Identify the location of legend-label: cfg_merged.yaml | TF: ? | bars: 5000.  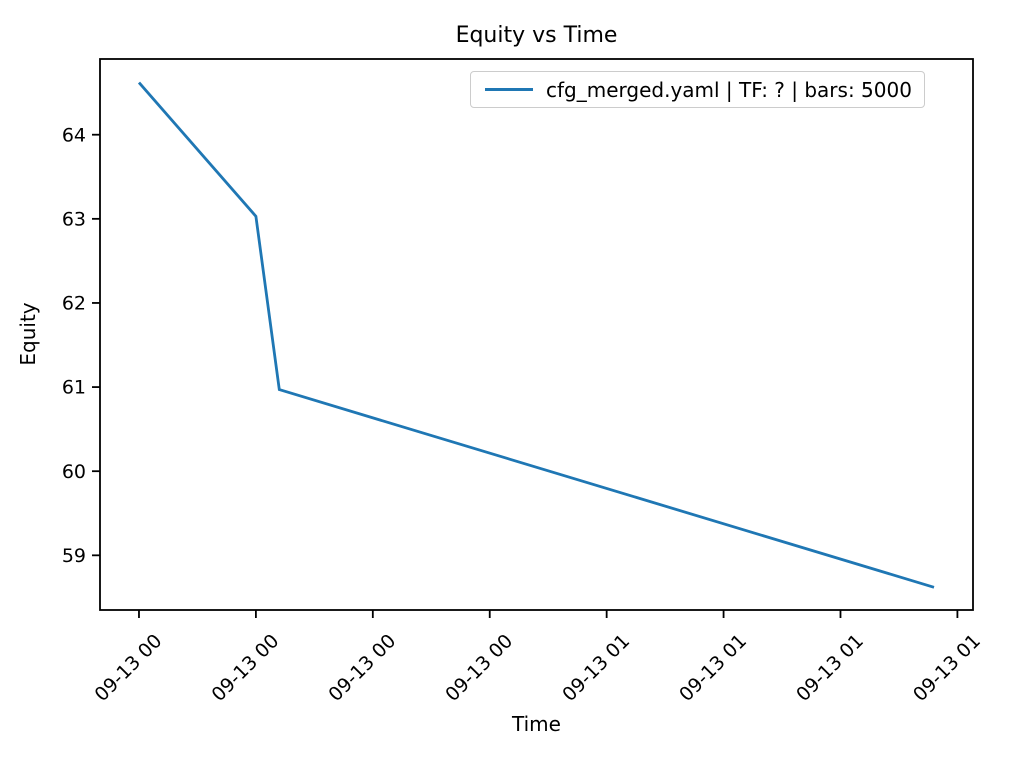
(729, 89).